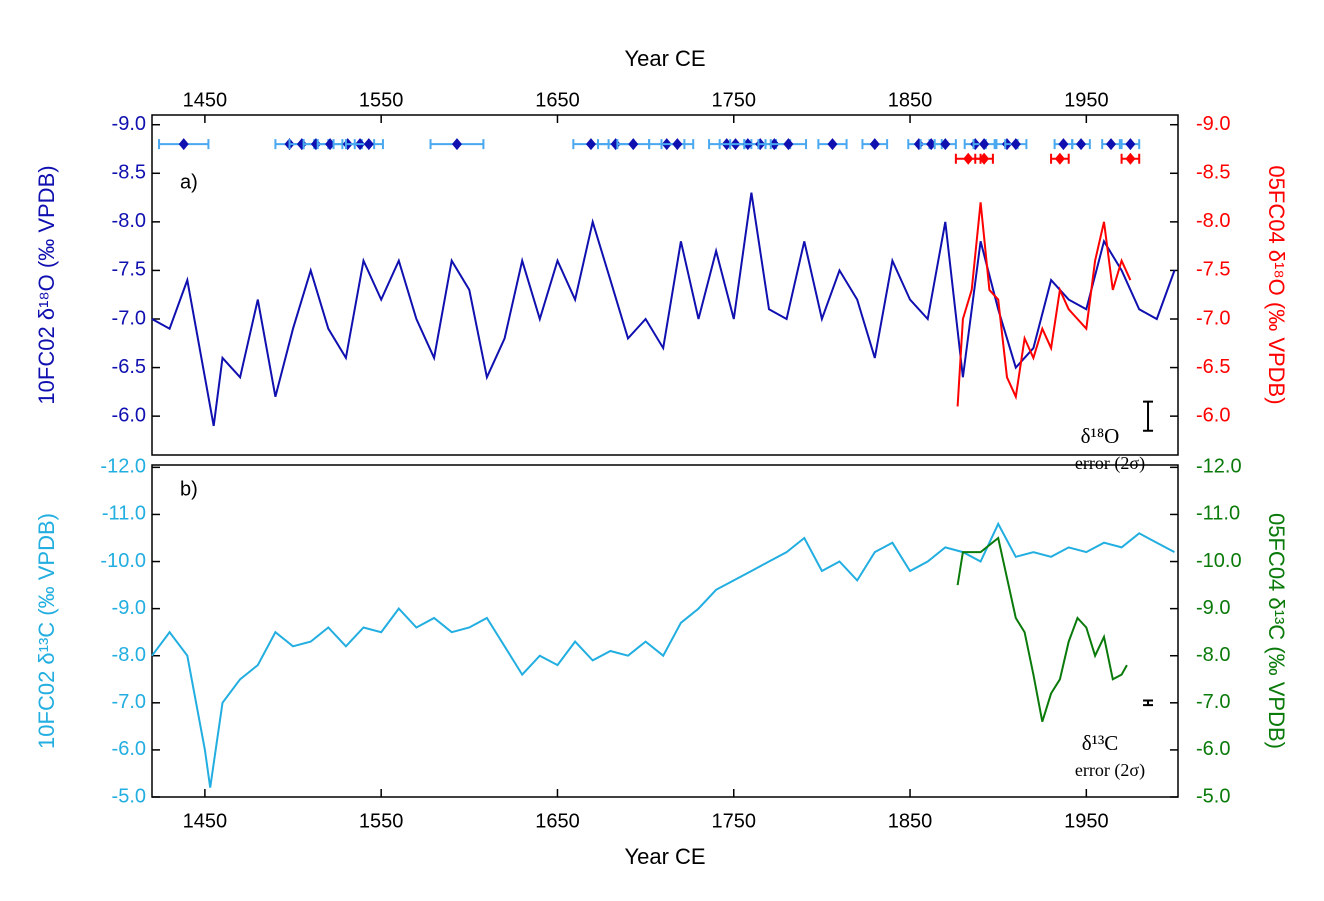 Image resolution: width=1324 pixels, height=901 pixels. Describe the element at coordinates (1100, 743) in the screenshot. I see `error-label: δ¹³C` at that location.